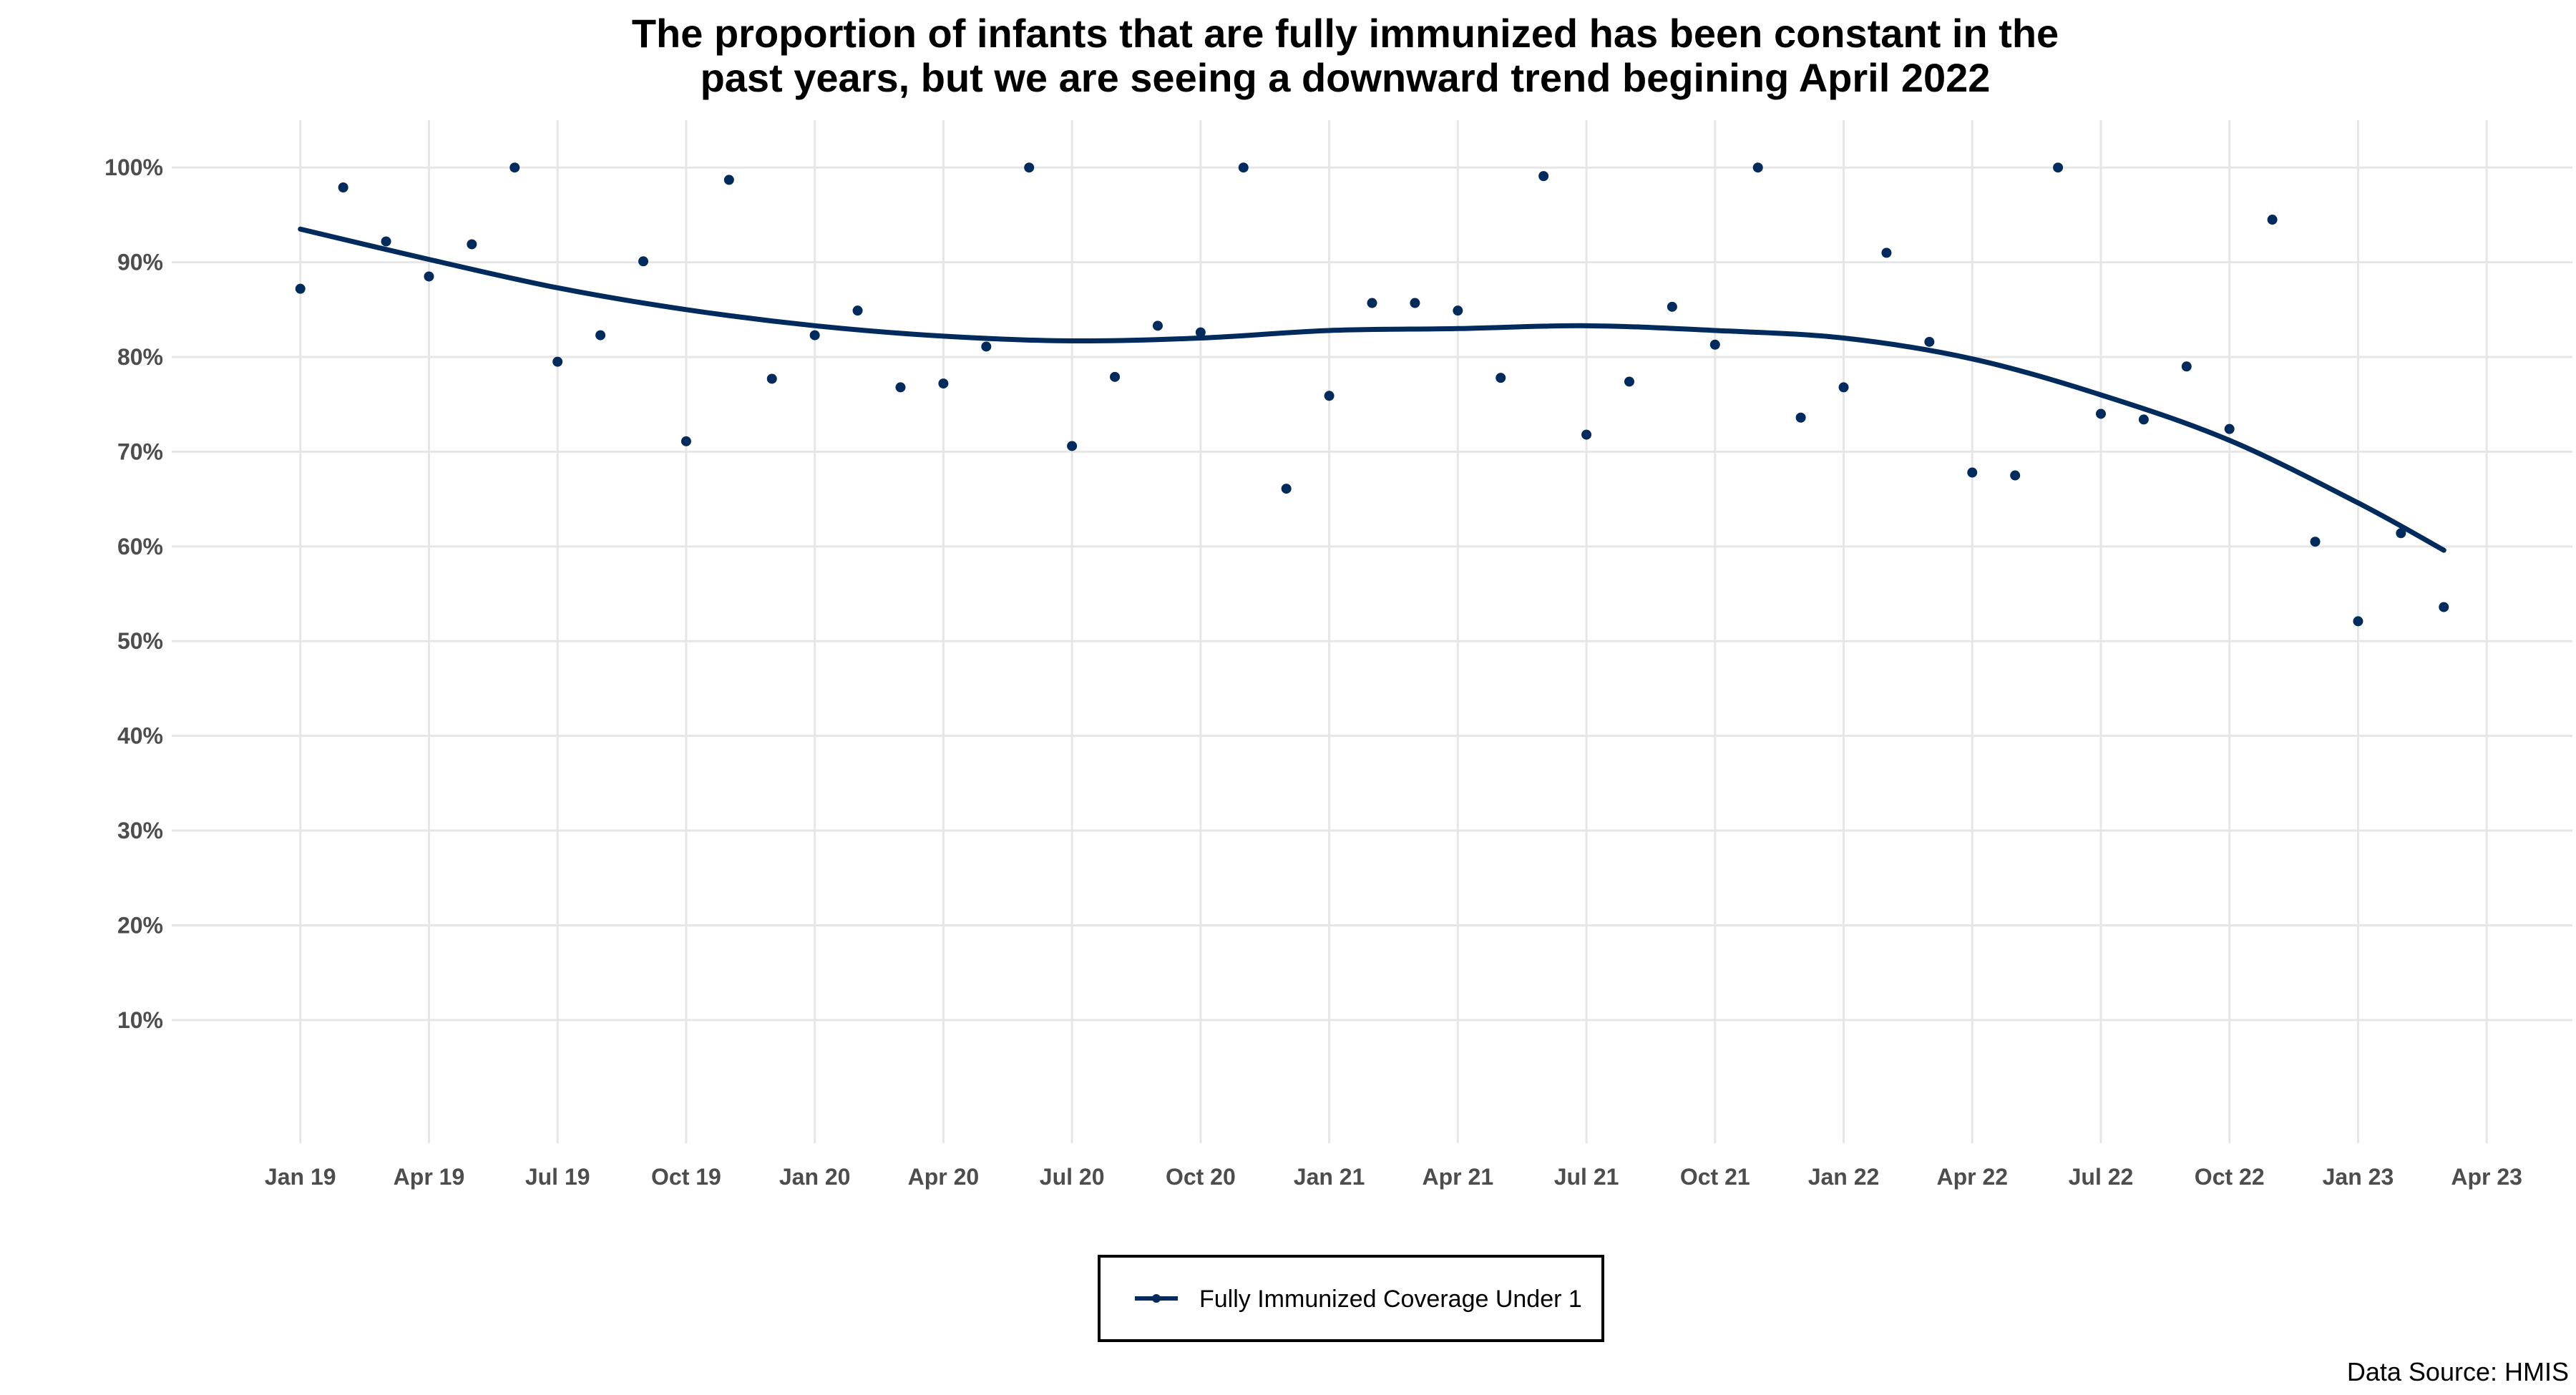 This screenshot has height=1395, width=2576. Describe the element at coordinates (2458, 1371) in the screenshot. I see `data-source-note: Data Source: HMIS` at that location.